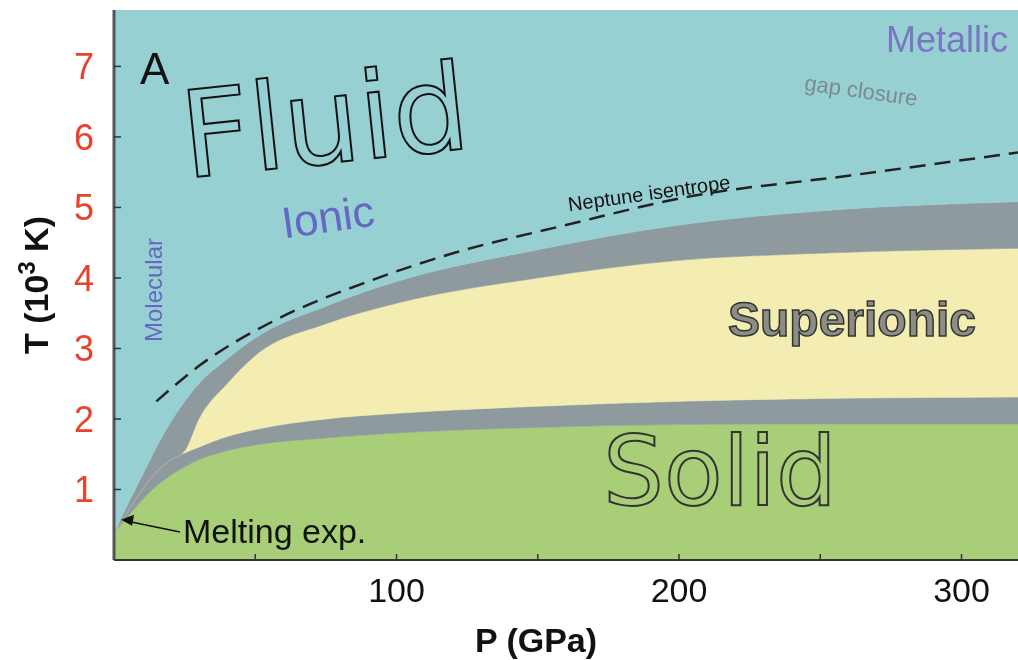 The image size is (1018, 660). I want to click on x-axis-title: P (GPa), so click(536, 640).